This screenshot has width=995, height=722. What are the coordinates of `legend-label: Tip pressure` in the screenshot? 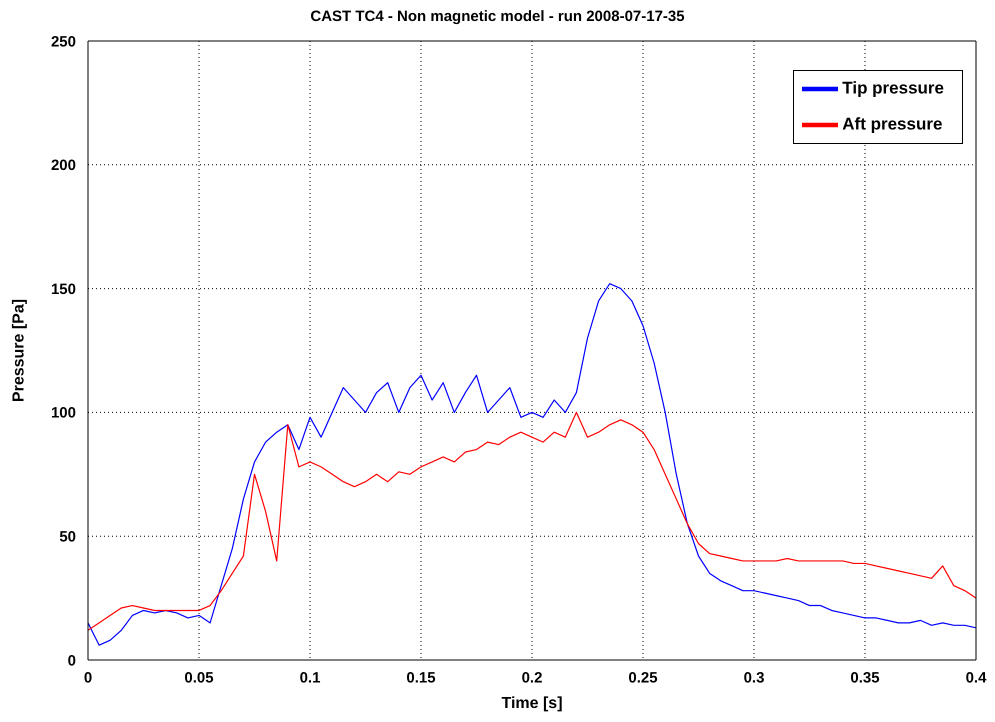 It's located at (893, 88).